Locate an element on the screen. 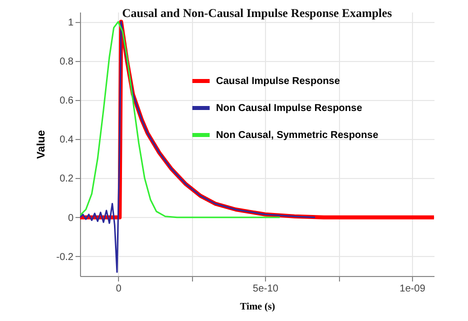 The height and width of the screenshot is (321, 468). y-tick-label: 0.2 is located at coordinates (67, 179).